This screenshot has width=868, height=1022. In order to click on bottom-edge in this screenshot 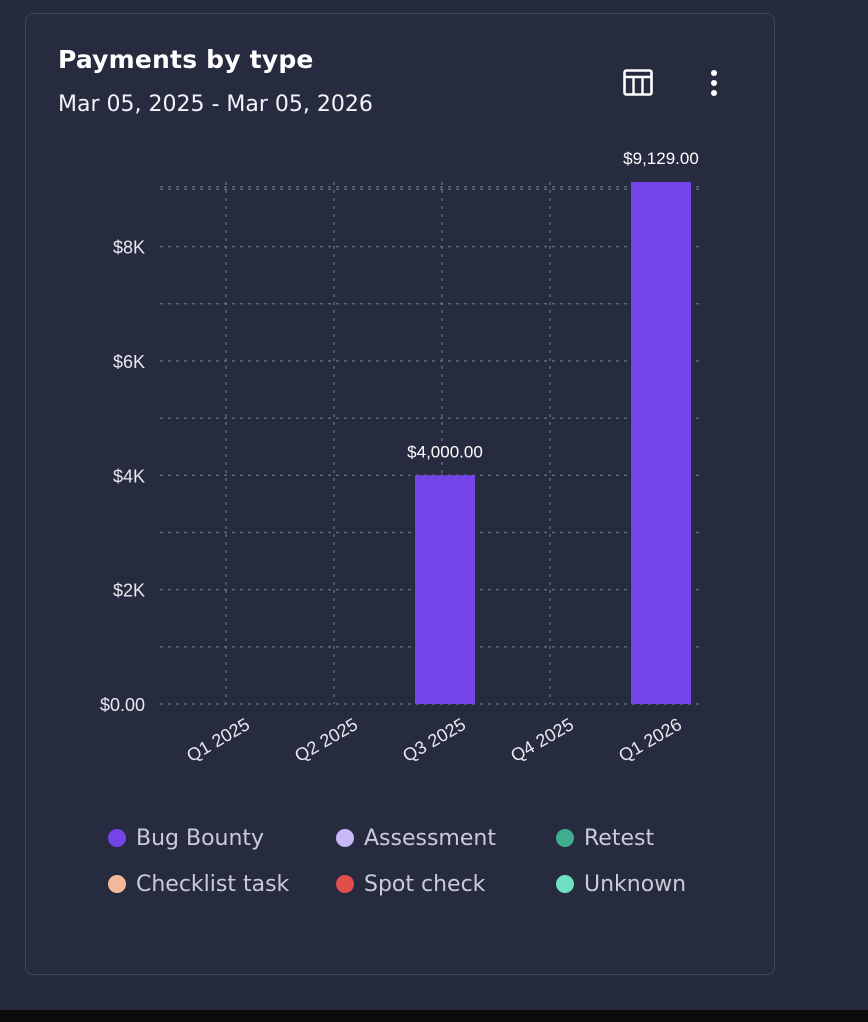, I will do `click(434, 1016)`.